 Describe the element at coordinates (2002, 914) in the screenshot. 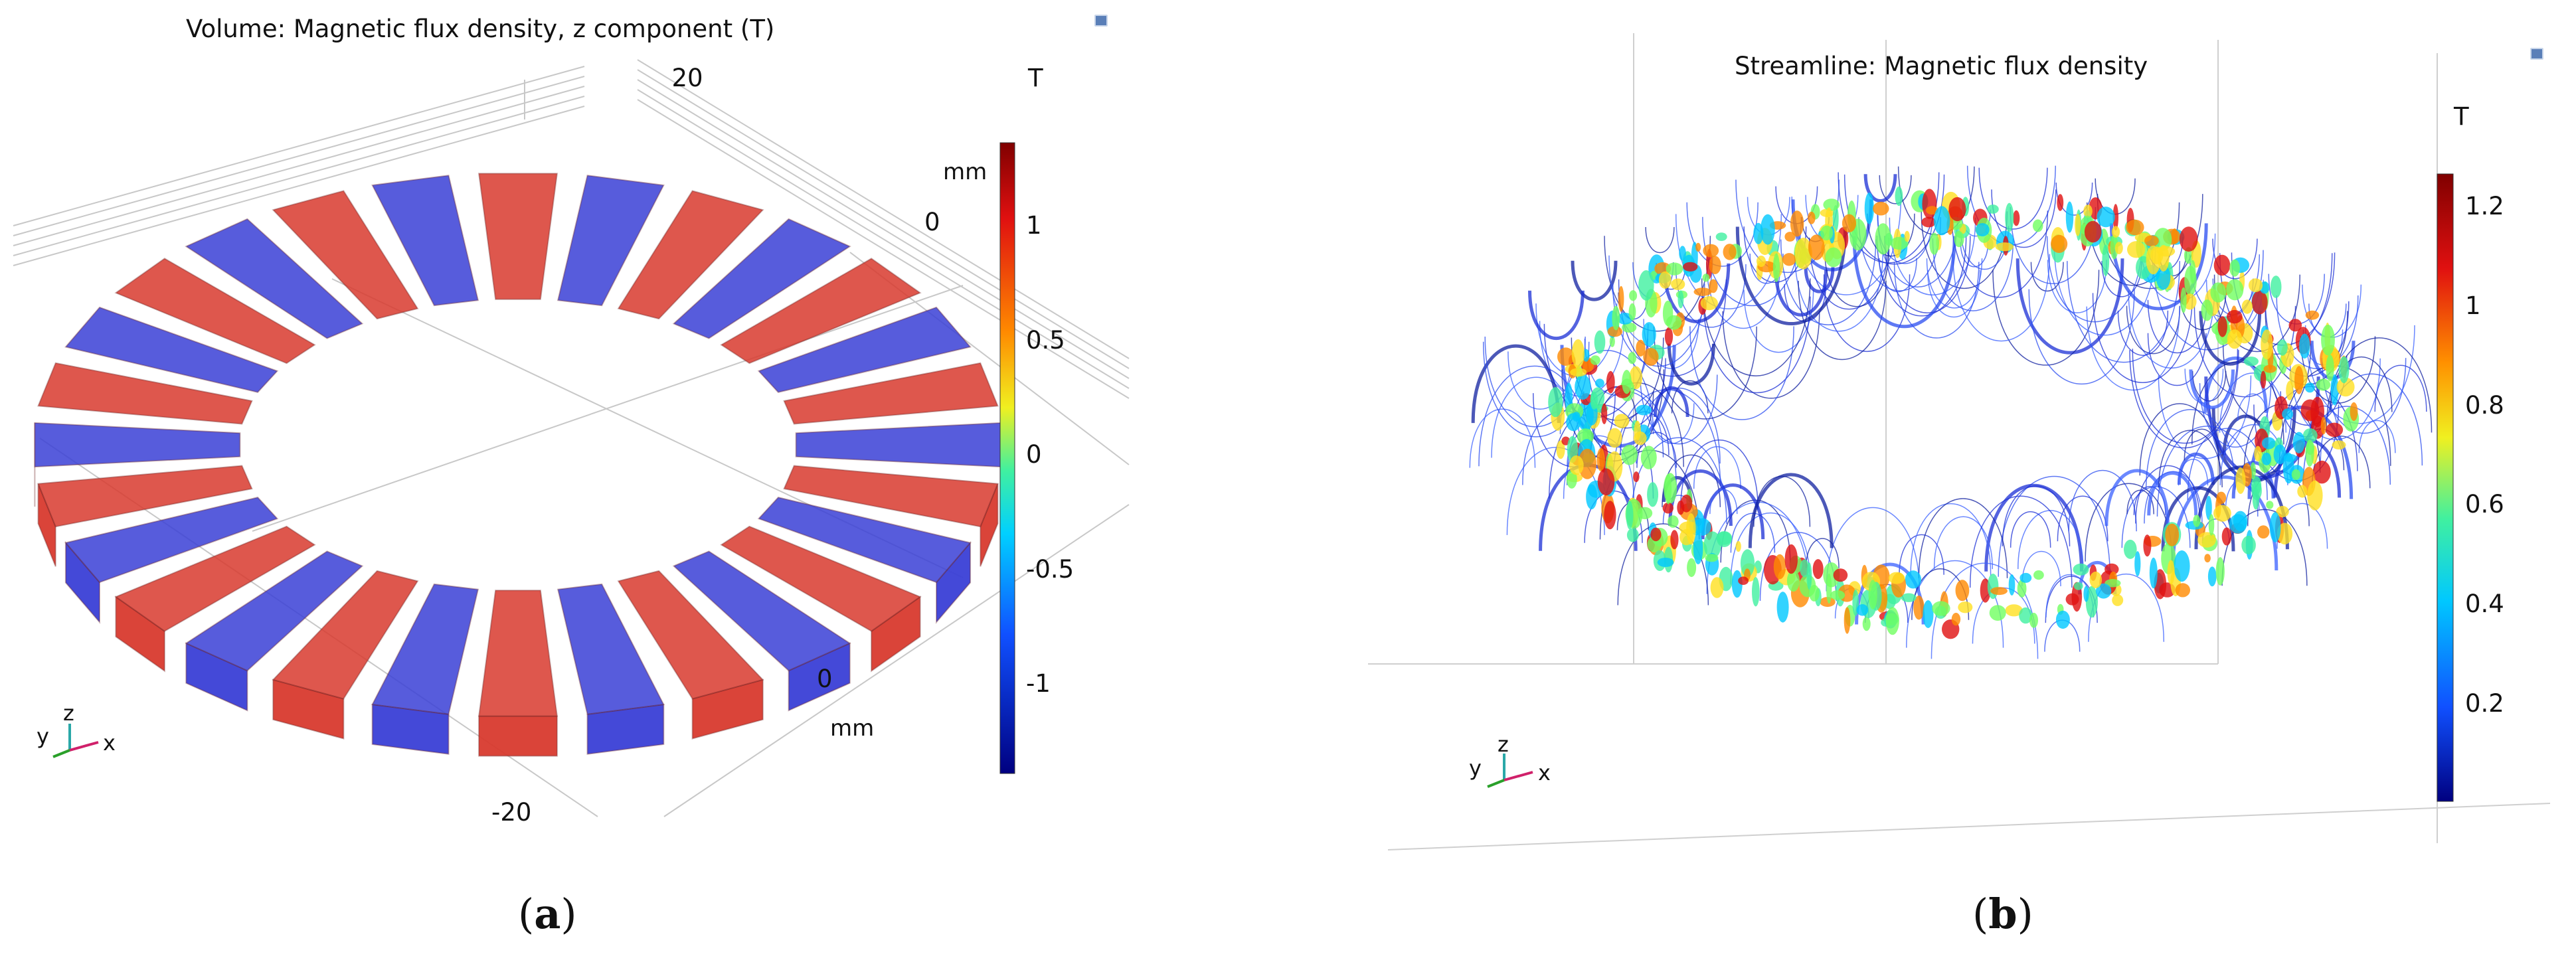

I see `caption-b: (b)` at that location.